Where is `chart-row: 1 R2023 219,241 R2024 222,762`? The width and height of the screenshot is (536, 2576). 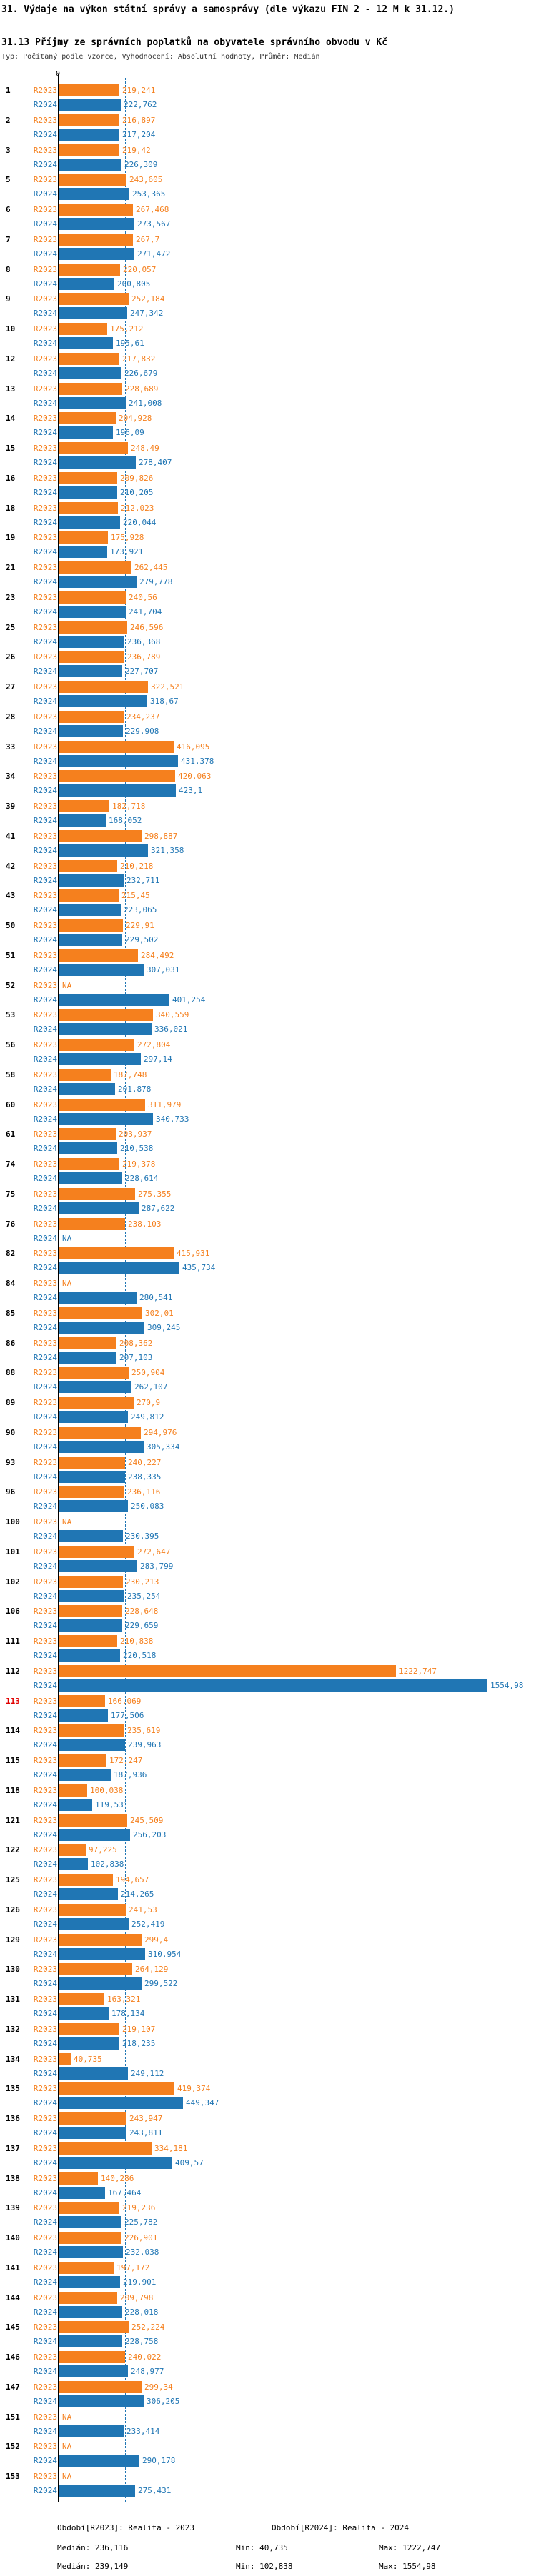
chart-row: 1 R2023 219,241 R2024 222,762 is located at coordinates (268, 98).